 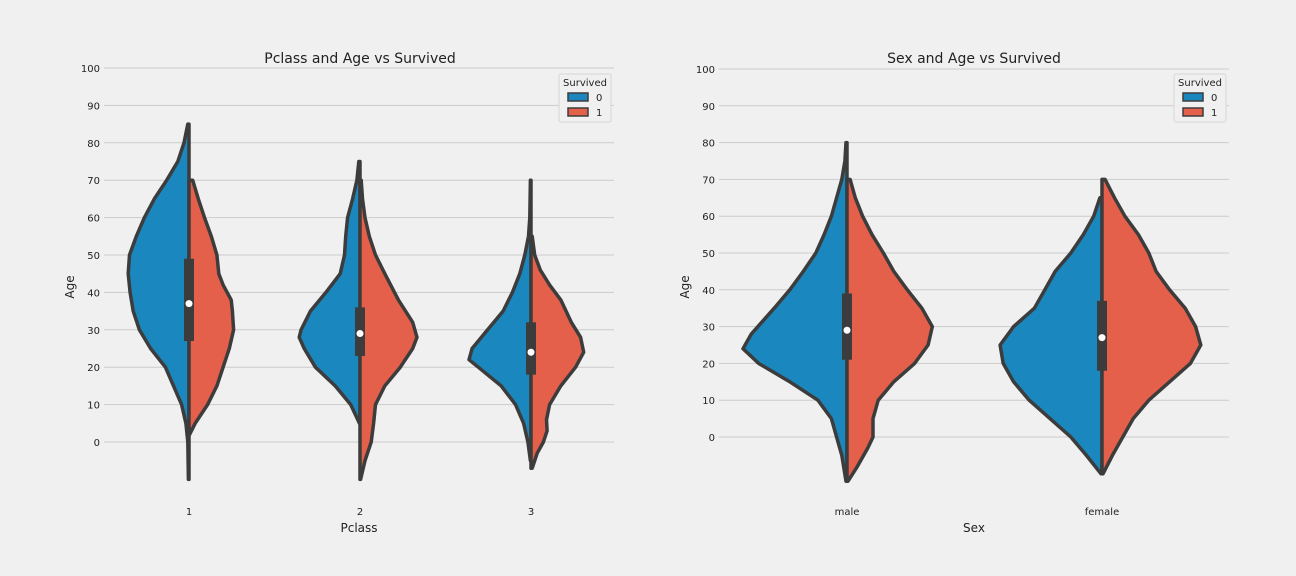 What do you see at coordinates (1151, 326) in the screenshot?
I see `violin-half-1-female` at bounding box center [1151, 326].